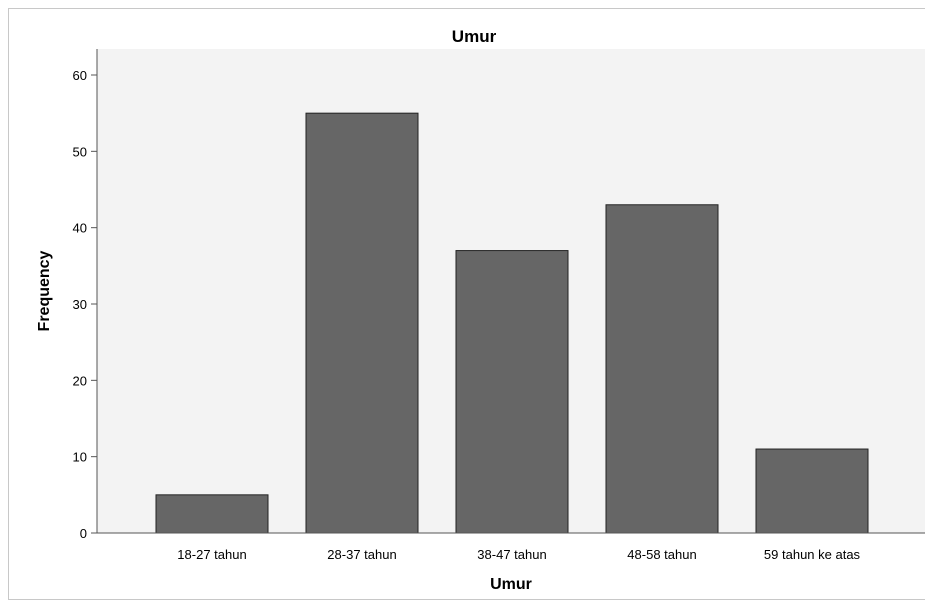 The image size is (925, 606). I want to click on y-tick-label: 30, so click(80, 304).